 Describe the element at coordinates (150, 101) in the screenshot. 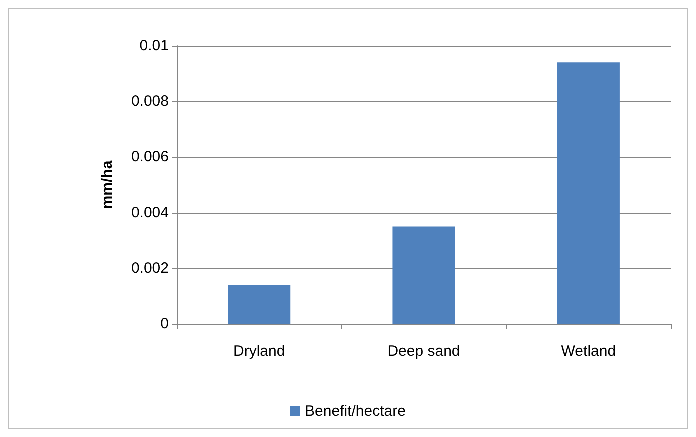

I see `y-tick-label: 0.008` at that location.